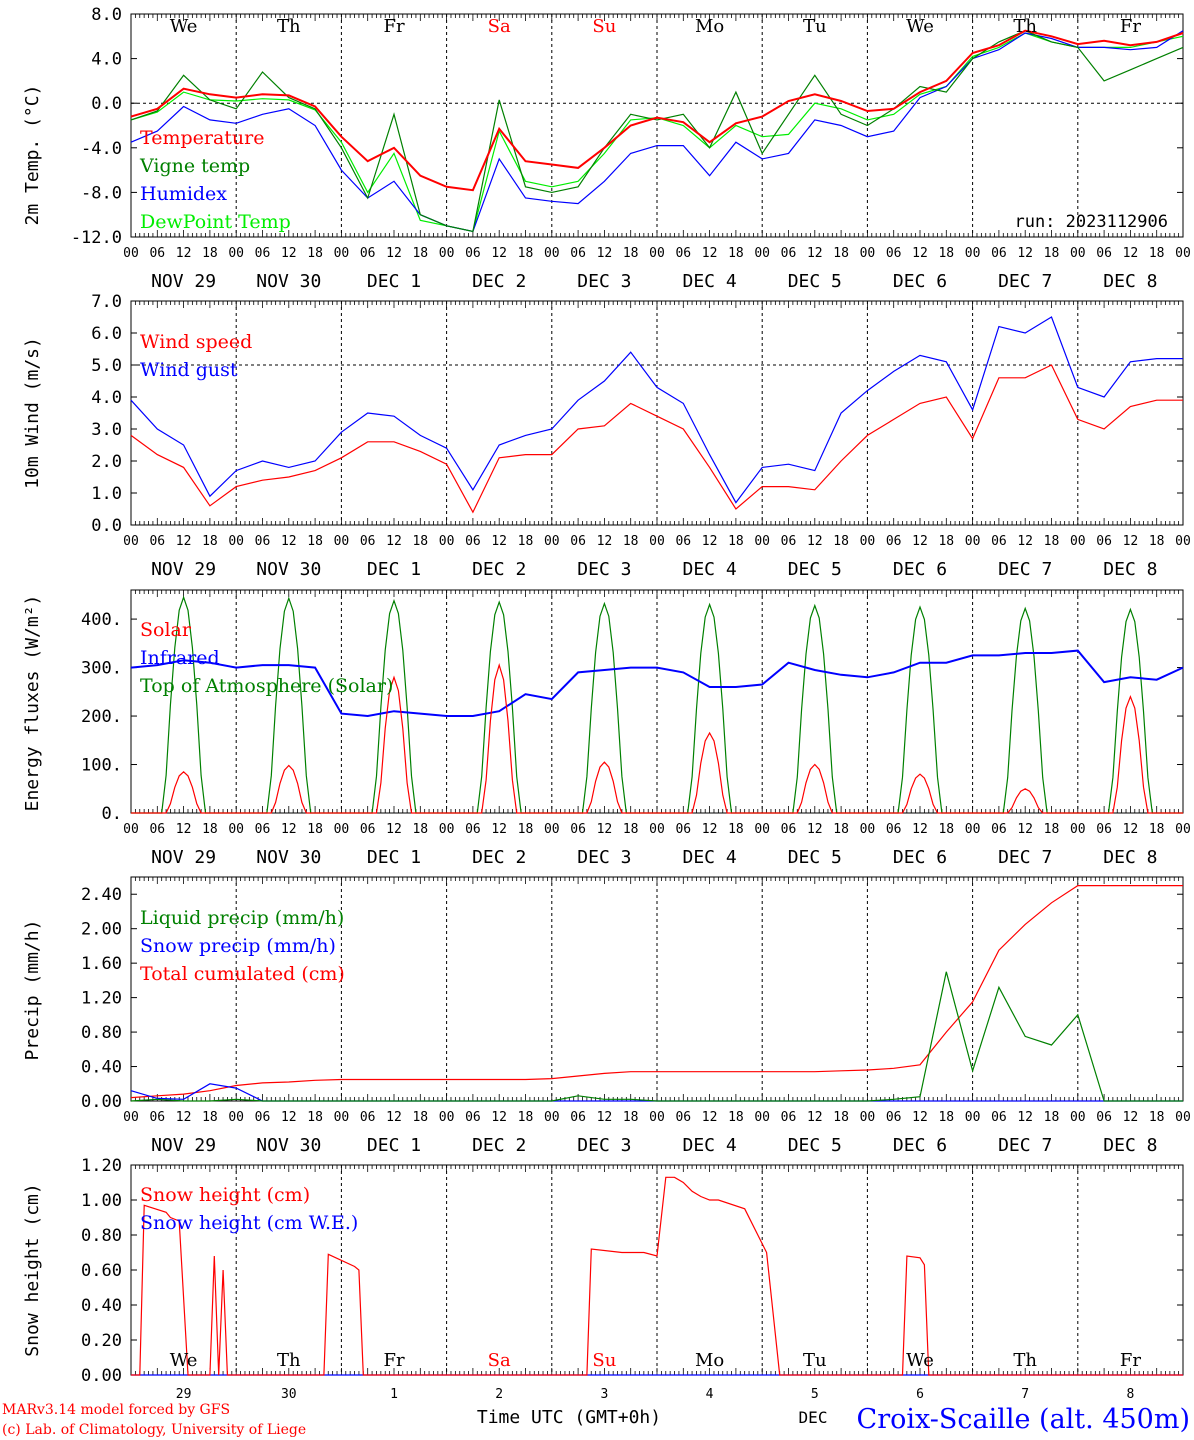  Describe the element at coordinates (656, 439) in the screenshot. I see `series-line-wind-speed` at that location.